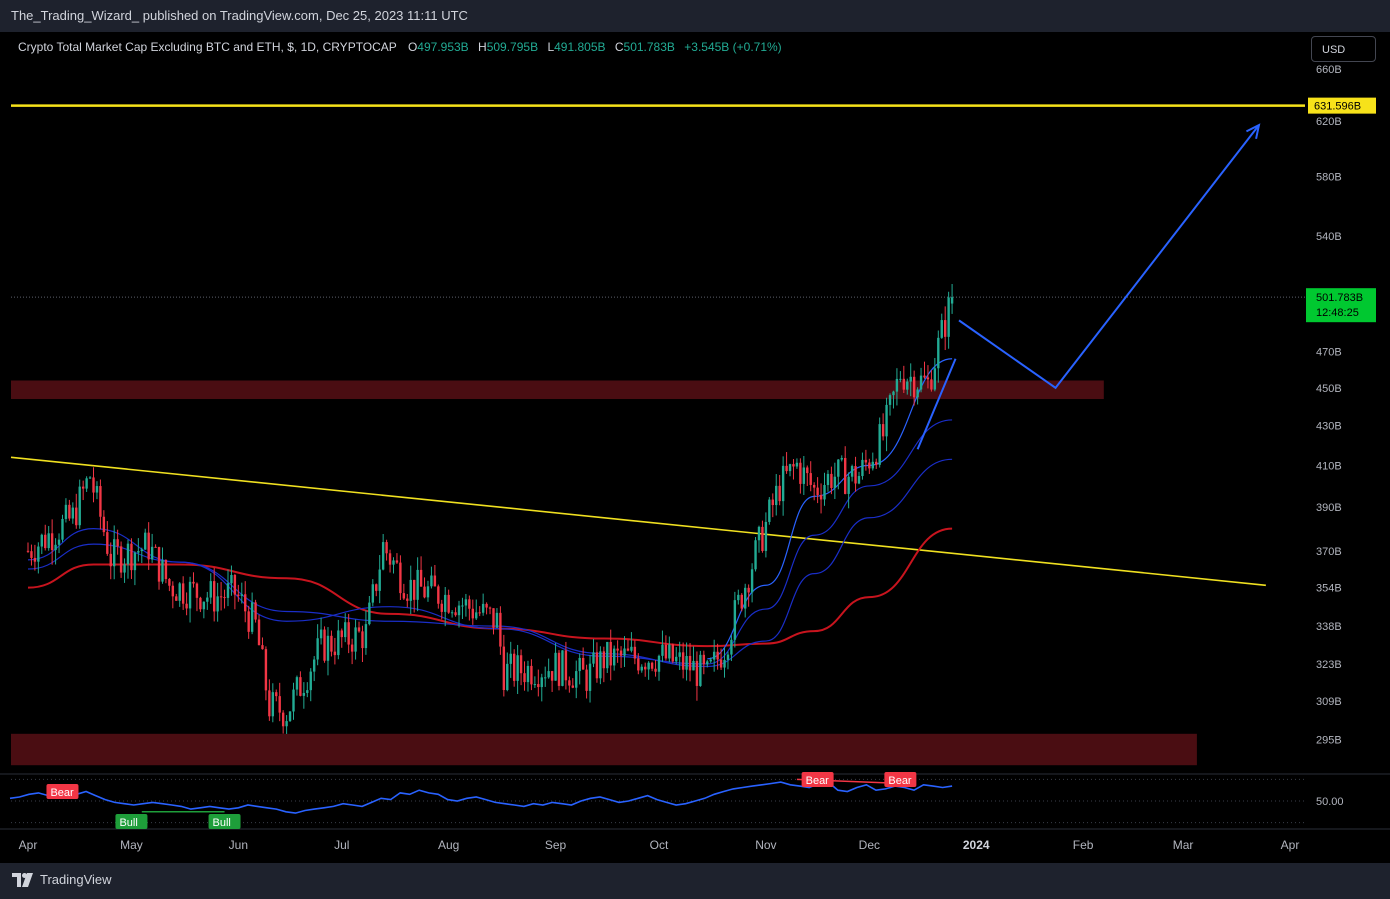 The width and height of the screenshot is (1390, 899). I want to click on price-axis-label: 338B, so click(1329, 627).